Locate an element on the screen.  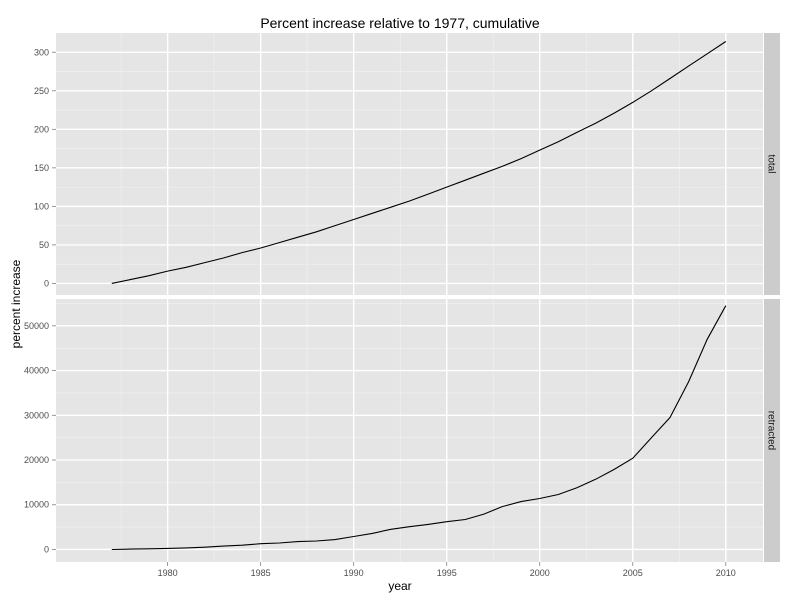
y-tick-label: 10000 is located at coordinates (36, 505).